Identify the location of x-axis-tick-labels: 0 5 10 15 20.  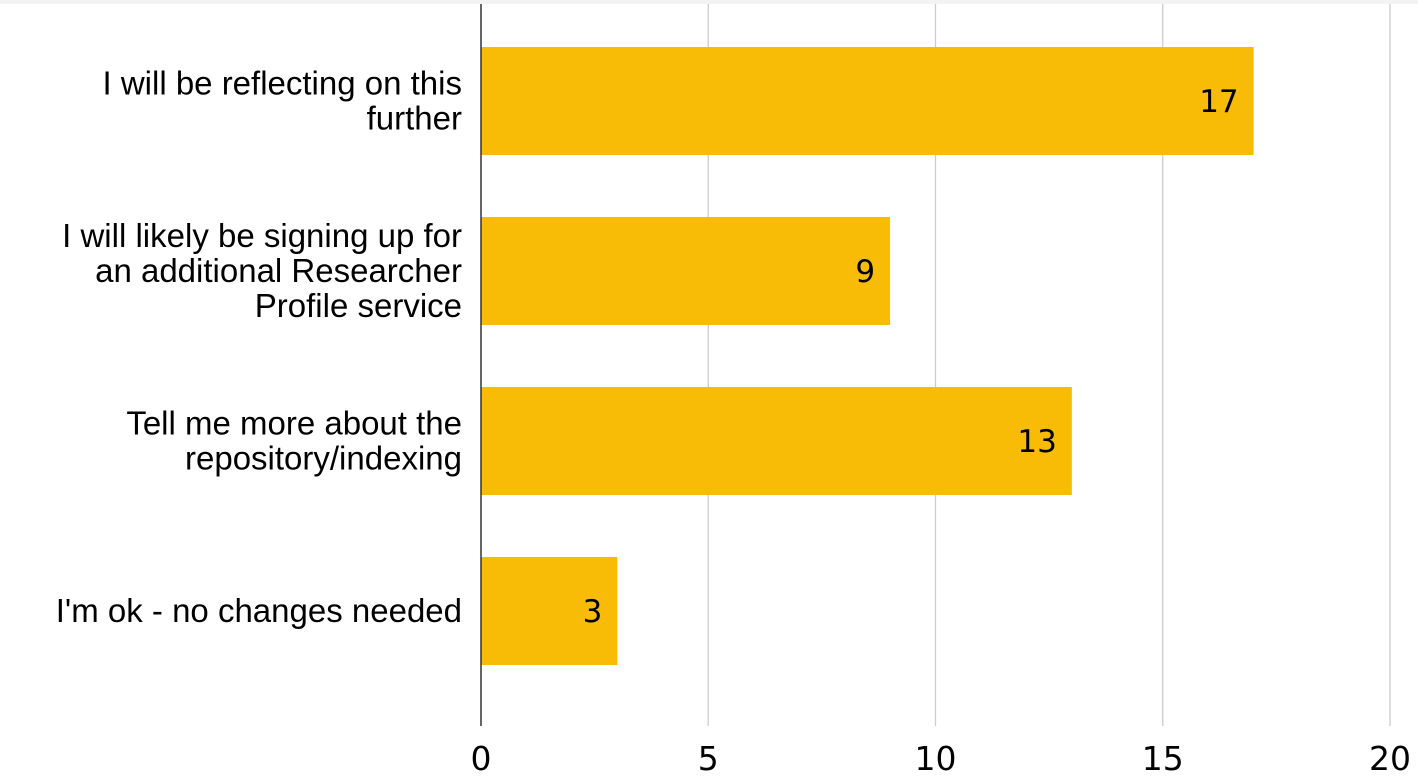
(941, 757).